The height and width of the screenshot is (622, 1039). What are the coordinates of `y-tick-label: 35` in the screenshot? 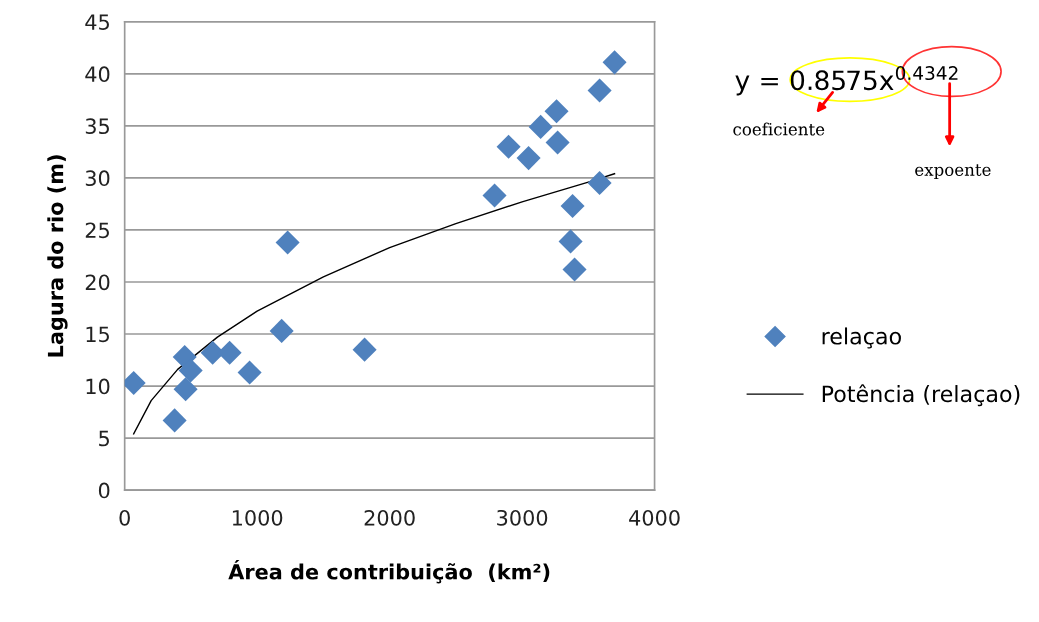 It's located at (97, 126).